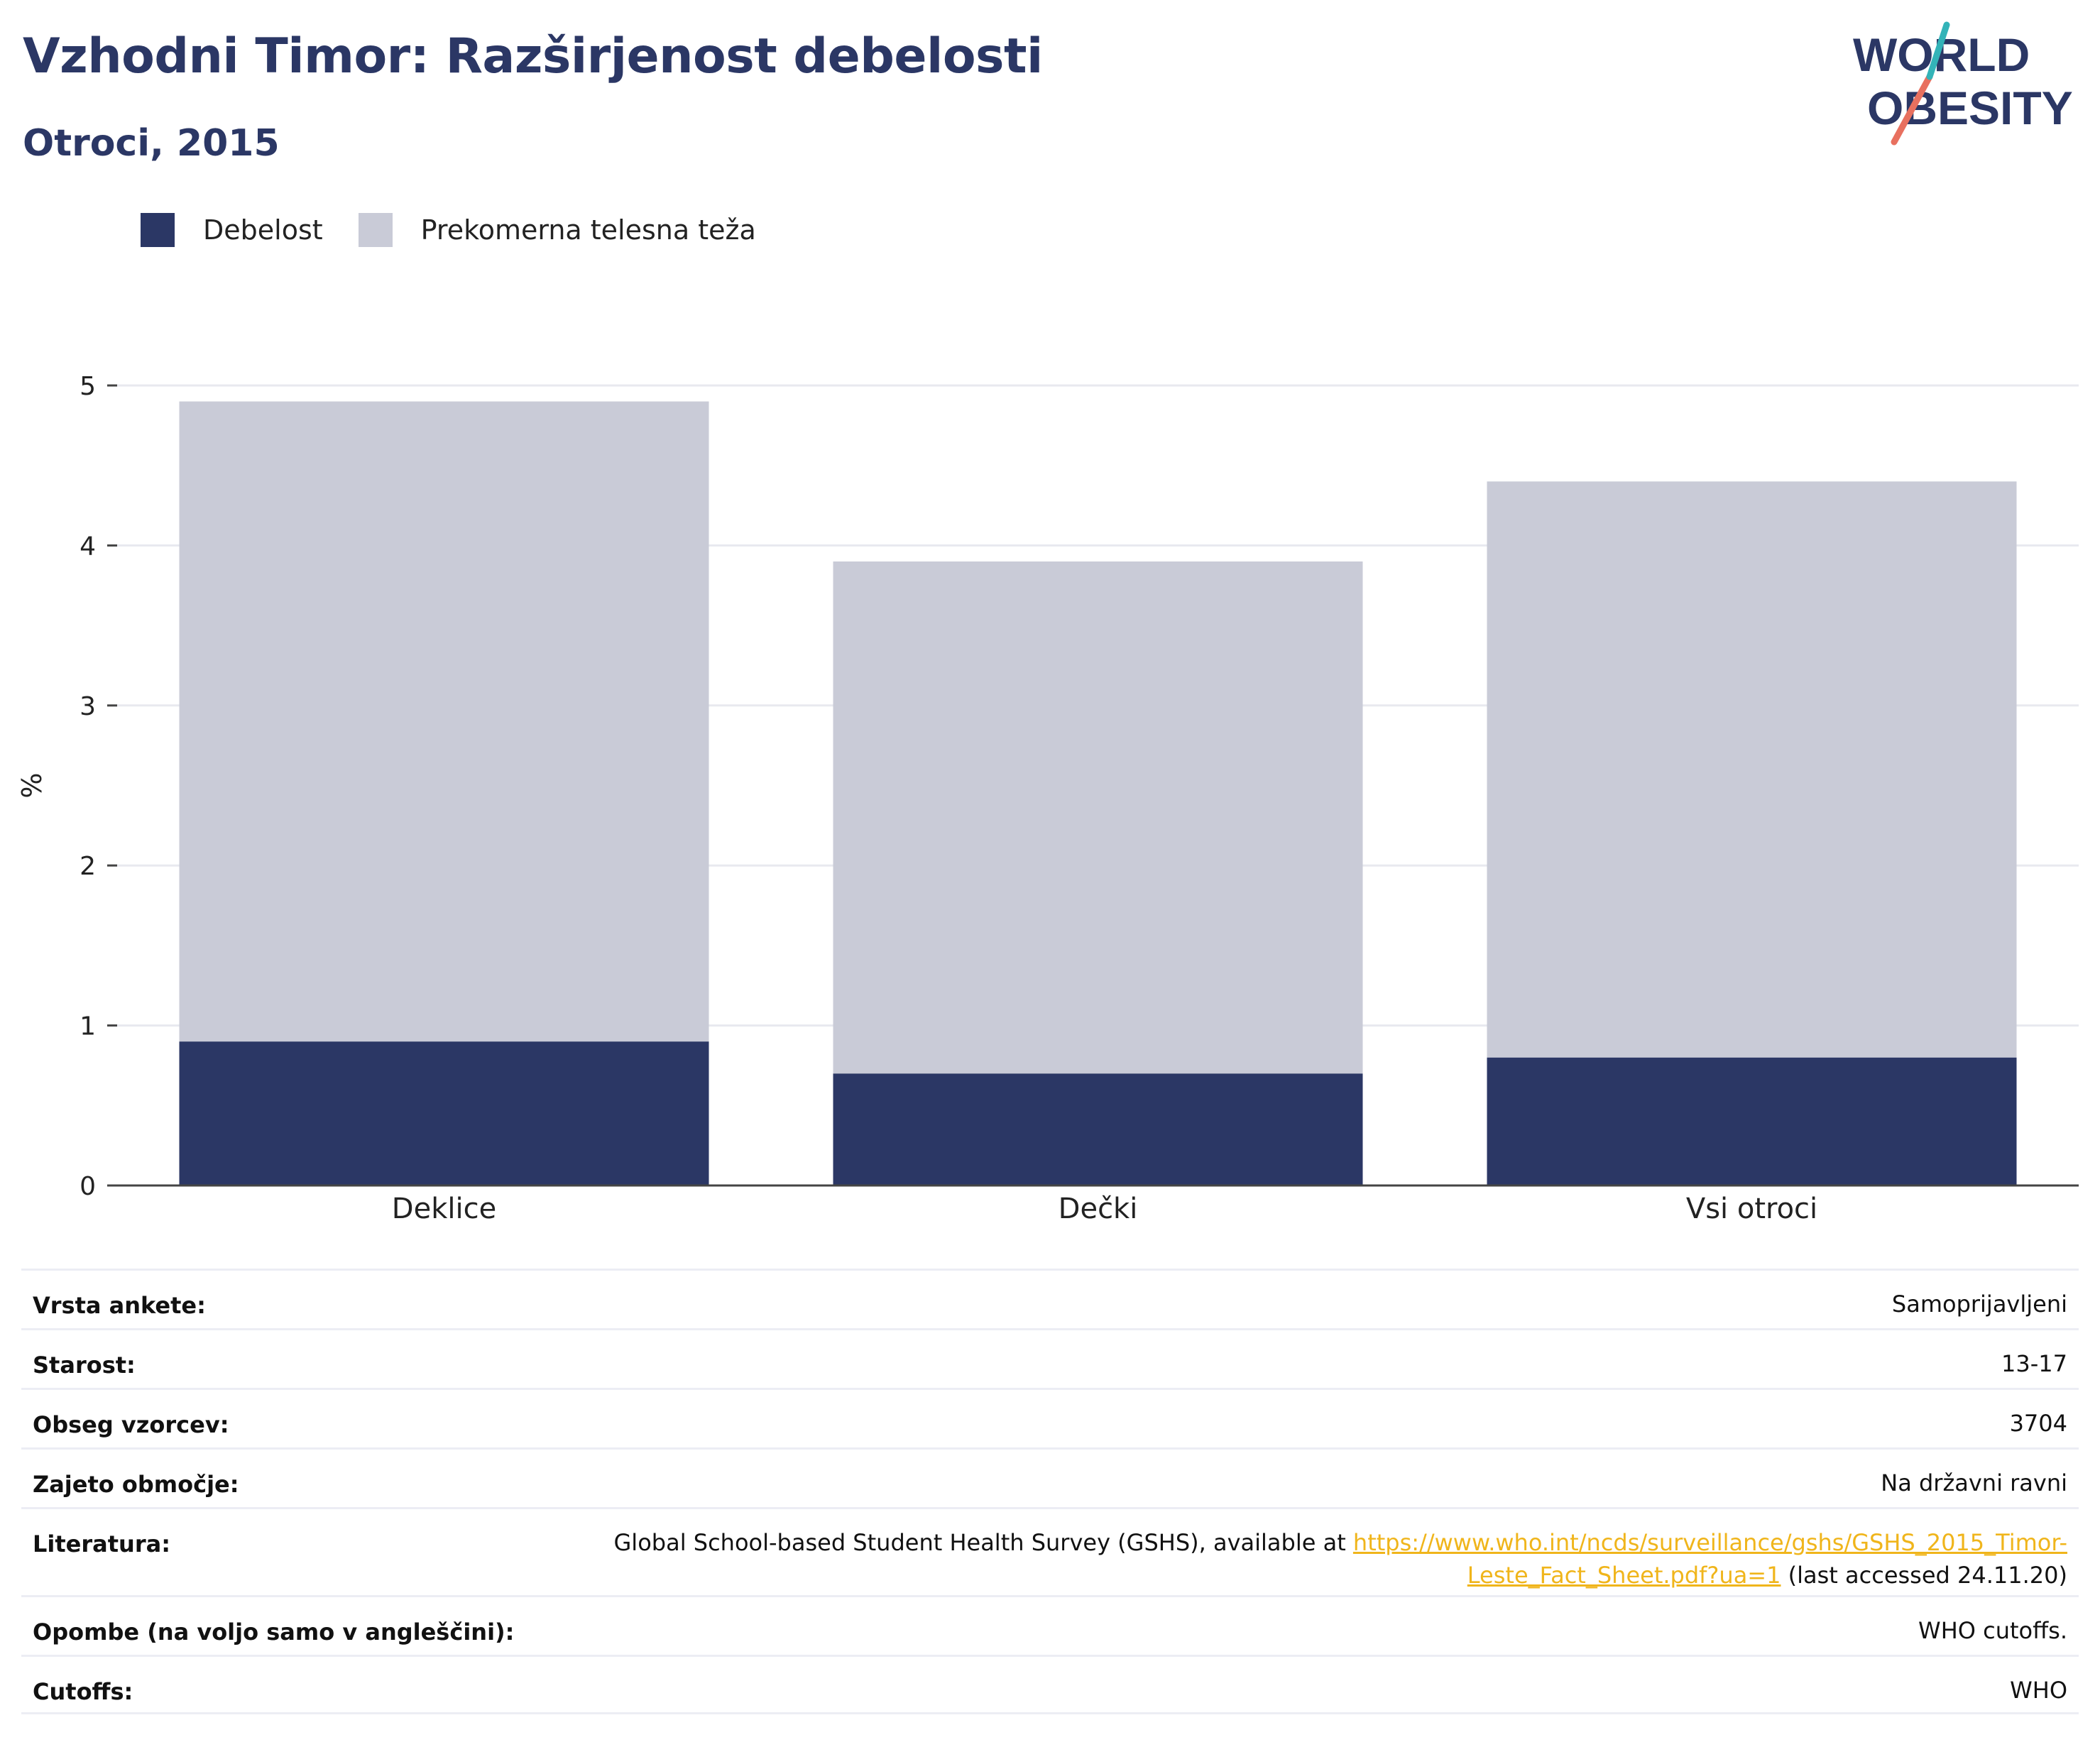  Describe the element at coordinates (1938, 50) in the screenshot. I see `logo-slash-teal` at that location.